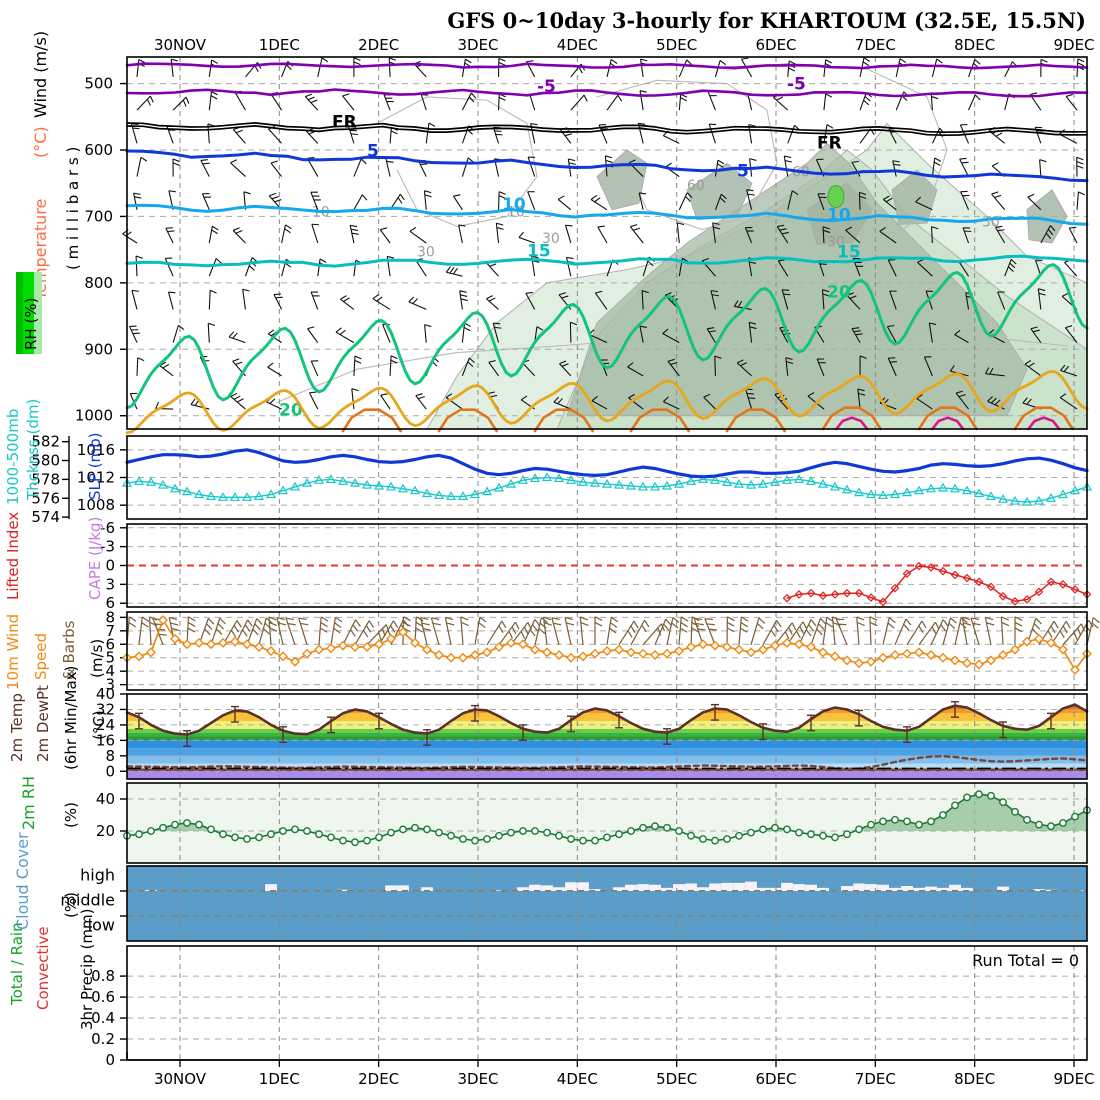 This screenshot has height=1100, width=1100. I want to click on label-cloud-cover: Cloud Cover, so click(22, 881).